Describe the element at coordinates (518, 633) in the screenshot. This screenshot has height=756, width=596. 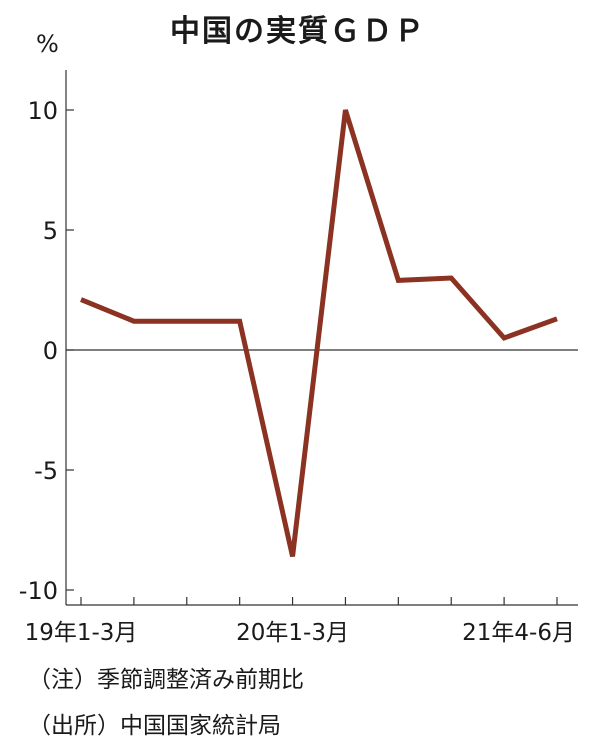
I see `x-tick-label: 21年4-6月` at that location.